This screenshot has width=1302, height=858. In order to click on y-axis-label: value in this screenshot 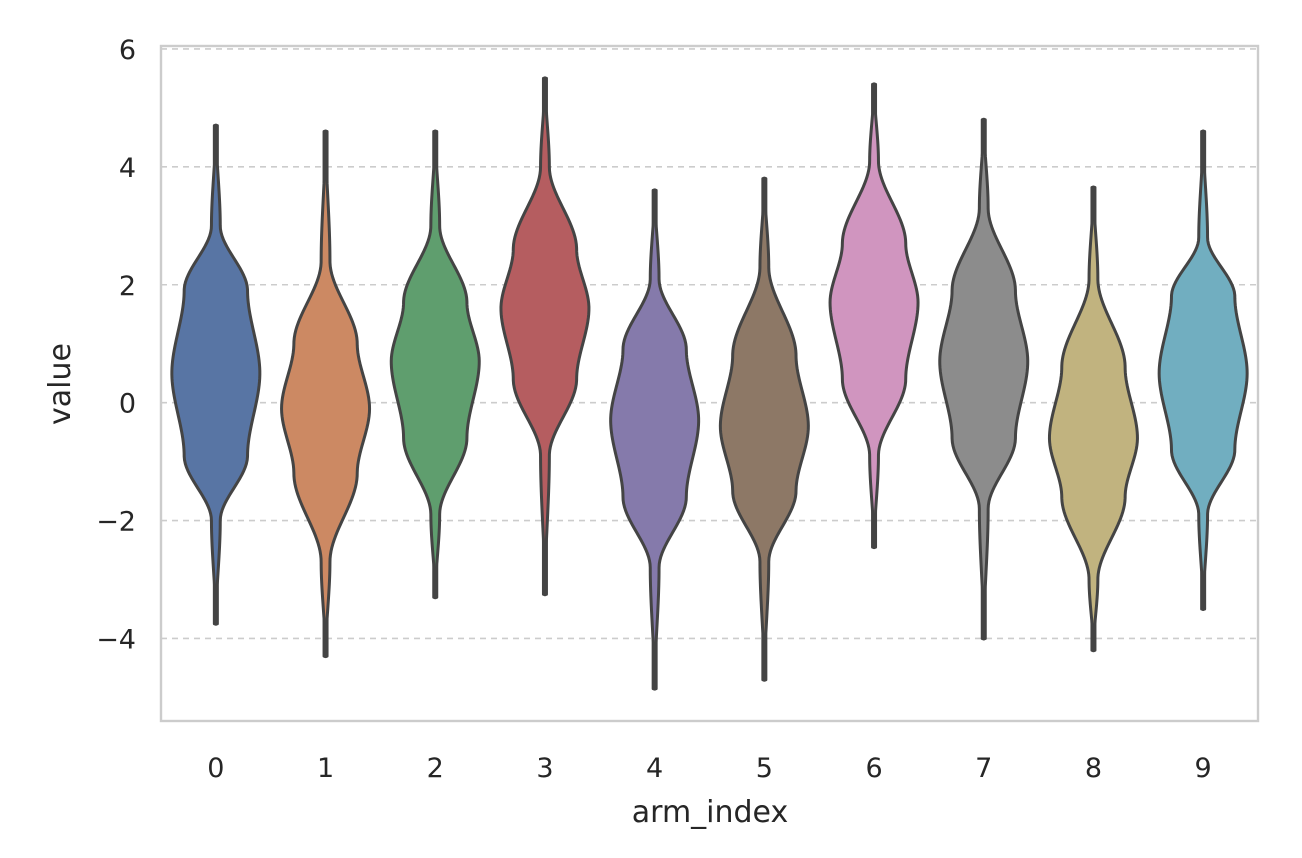, I will do `click(60, 384)`.